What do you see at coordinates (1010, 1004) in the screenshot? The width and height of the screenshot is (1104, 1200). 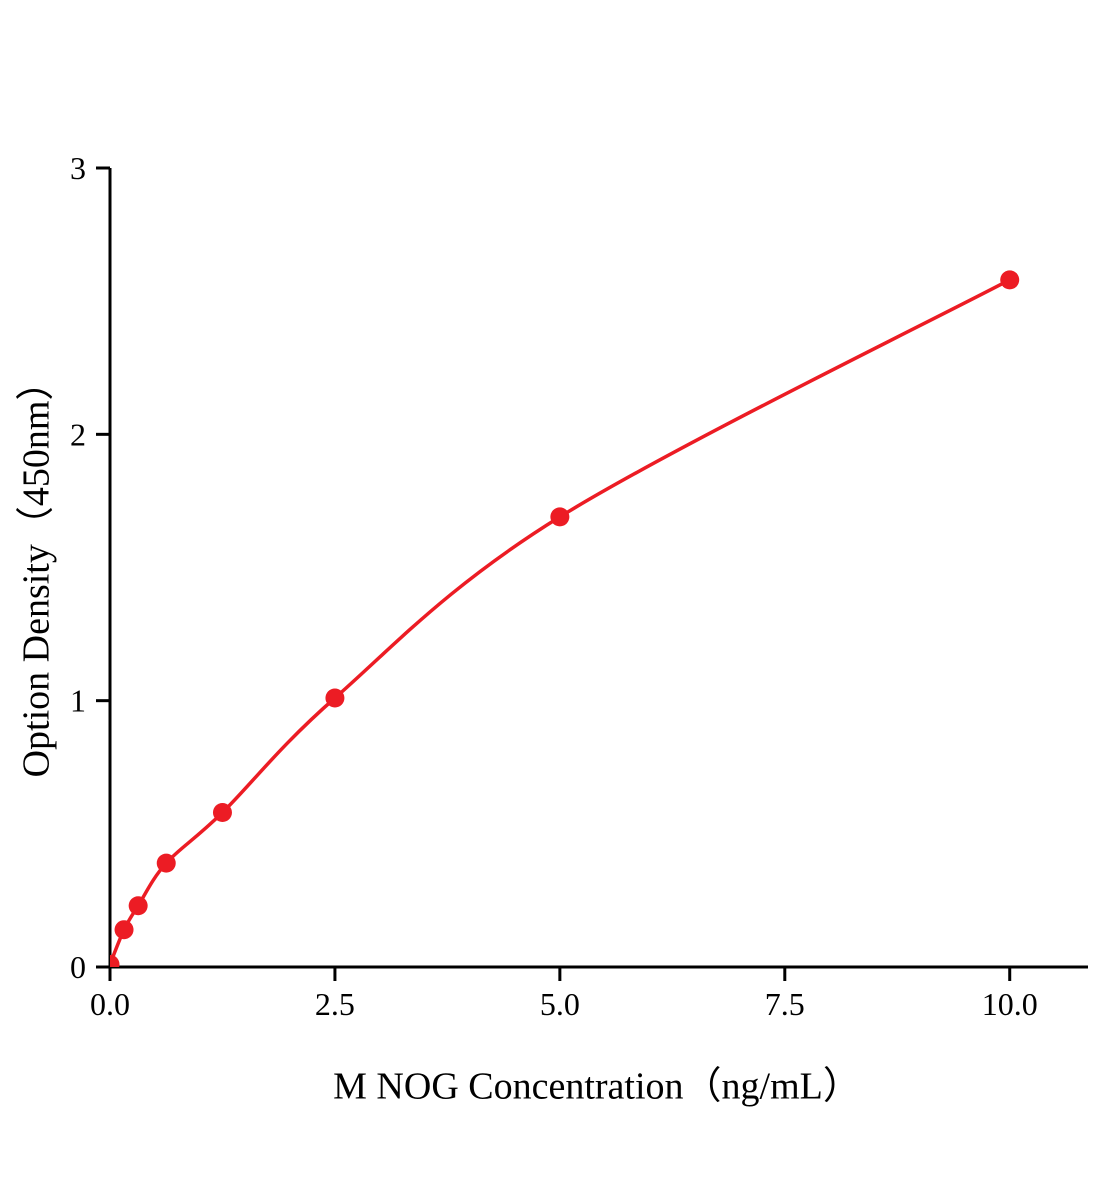 I see `x-tick-label: 10.0` at bounding box center [1010, 1004].